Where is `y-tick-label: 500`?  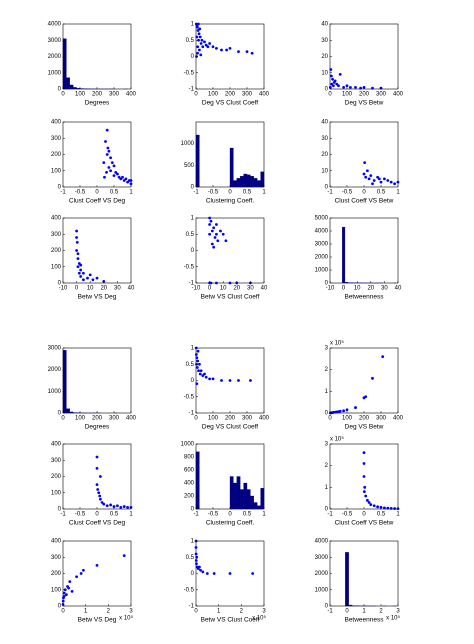 y-tick-label: 500 is located at coordinates (189, 166).